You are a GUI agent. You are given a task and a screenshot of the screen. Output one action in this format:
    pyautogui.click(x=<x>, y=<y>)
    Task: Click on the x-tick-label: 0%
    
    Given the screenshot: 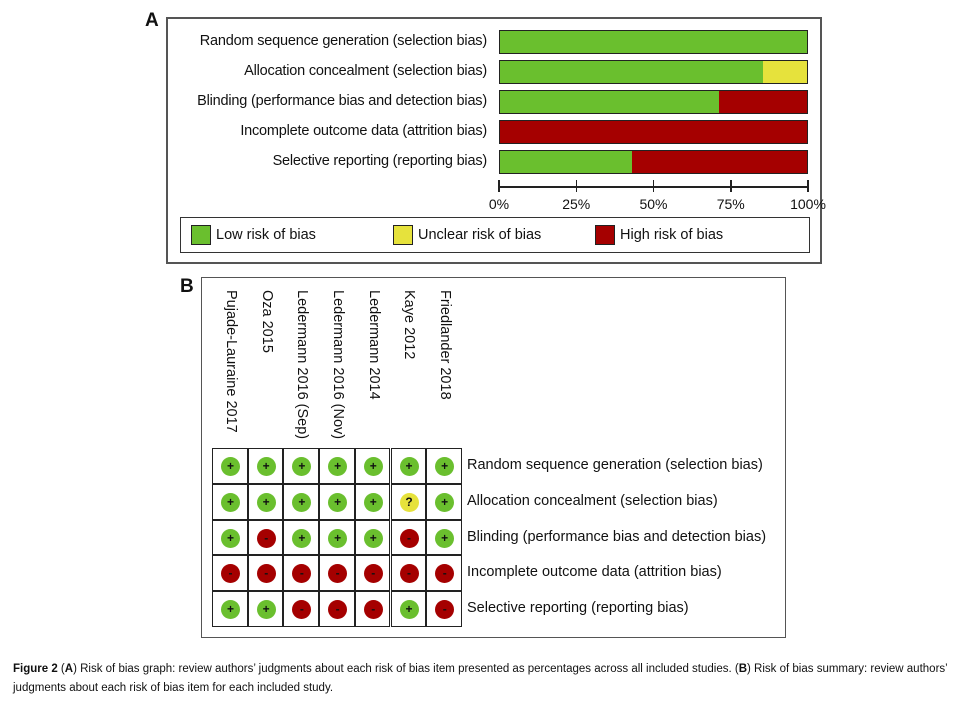 What is the action you would take?
    pyautogui.click(x=499, y=204)
    